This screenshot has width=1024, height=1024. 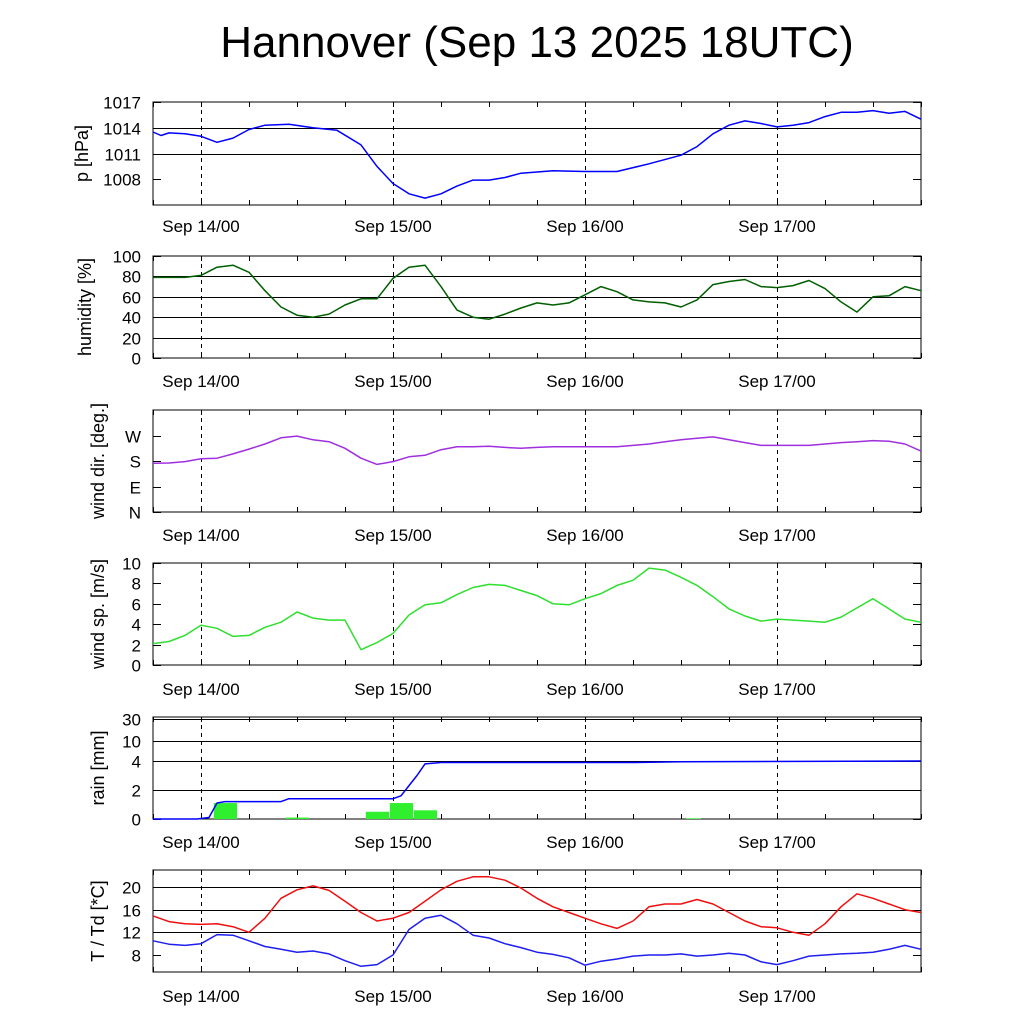 I want to click on wind_direction-xtick-label: Sep 17/00, so click(x=777, y=535).